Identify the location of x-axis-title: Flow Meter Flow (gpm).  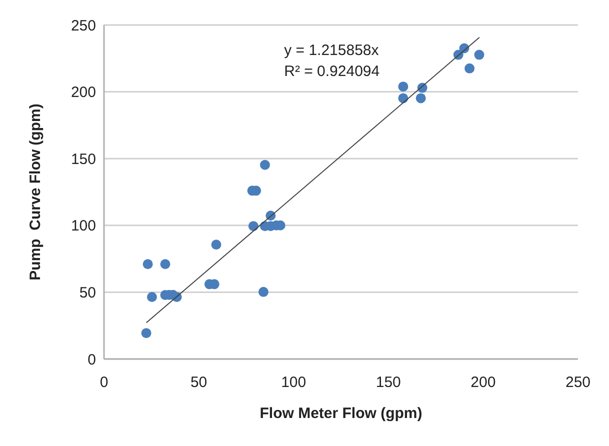
(341, 413).